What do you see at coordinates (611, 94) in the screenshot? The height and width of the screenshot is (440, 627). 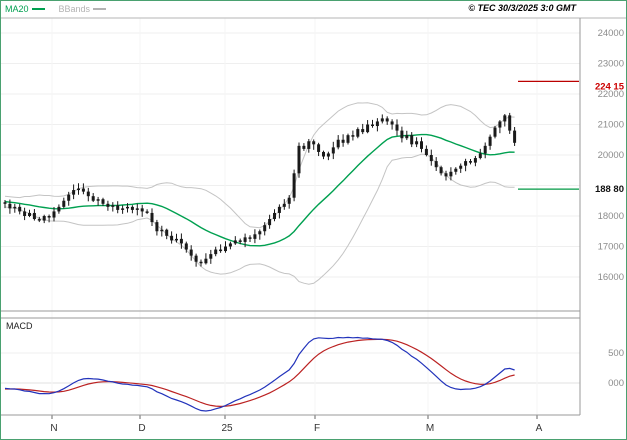 I see `price-axis-label: 22000` at bounding box center [611, 94].